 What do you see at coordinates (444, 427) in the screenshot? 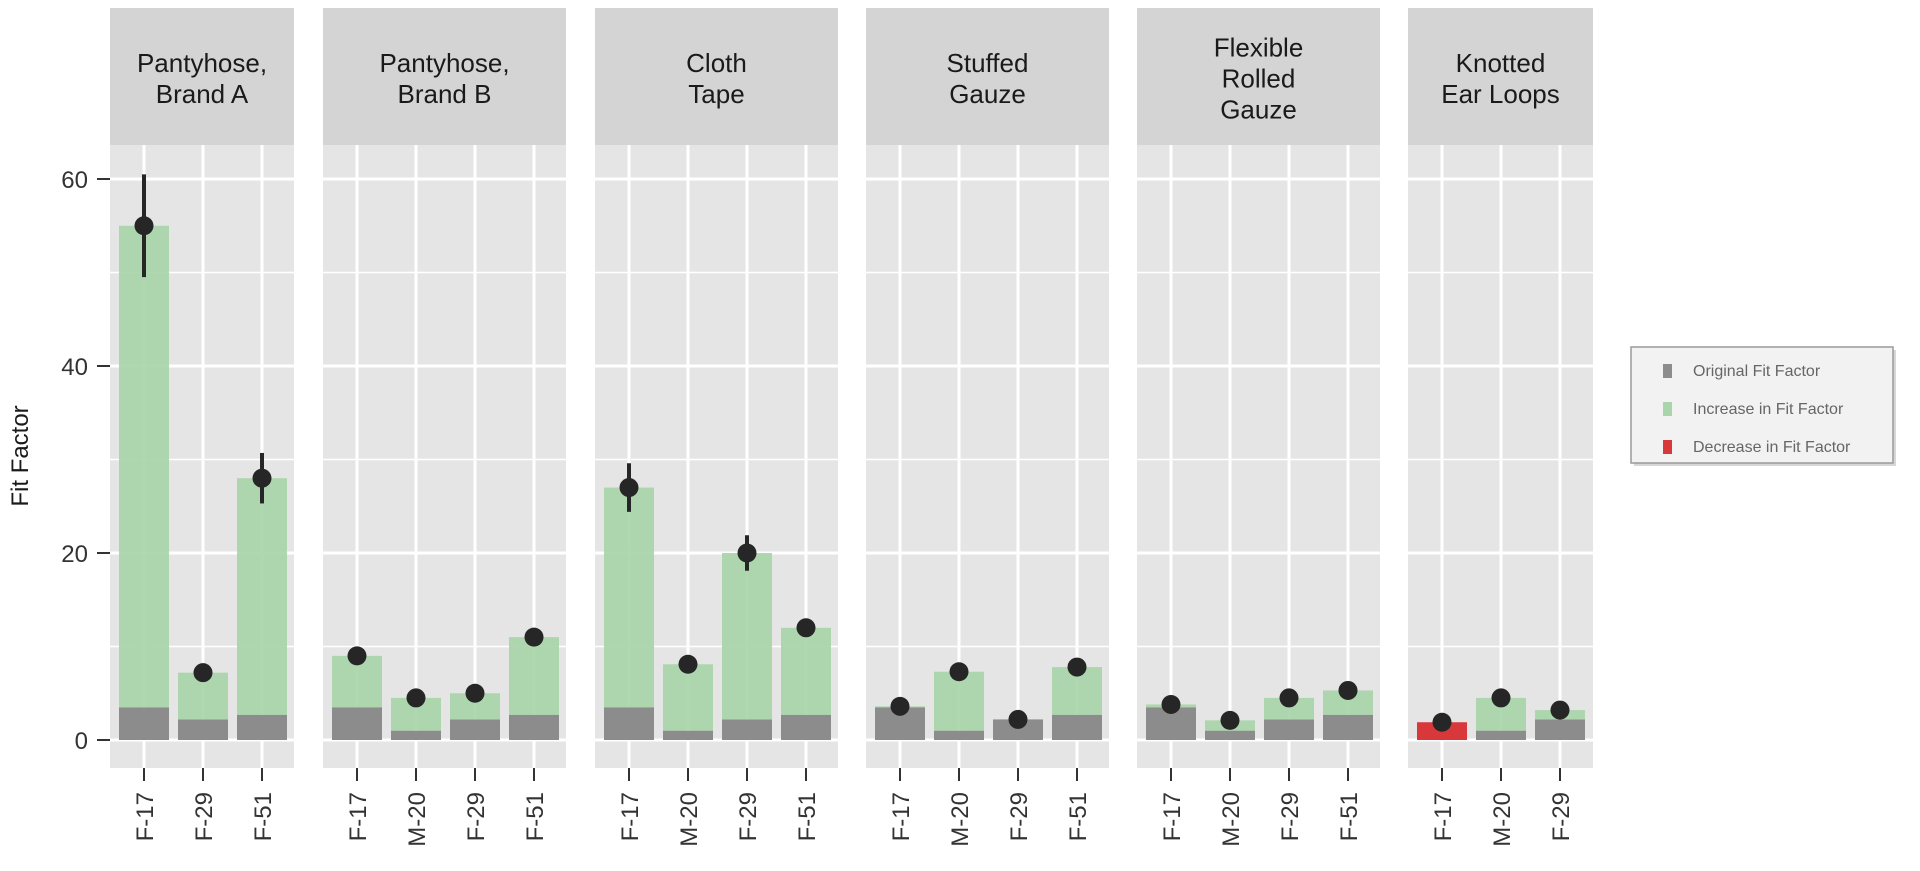
I see `facet-panel: Pantyhose,Brand B F-17 M-20 F-29 F-51` at bounding box center [444, 427].